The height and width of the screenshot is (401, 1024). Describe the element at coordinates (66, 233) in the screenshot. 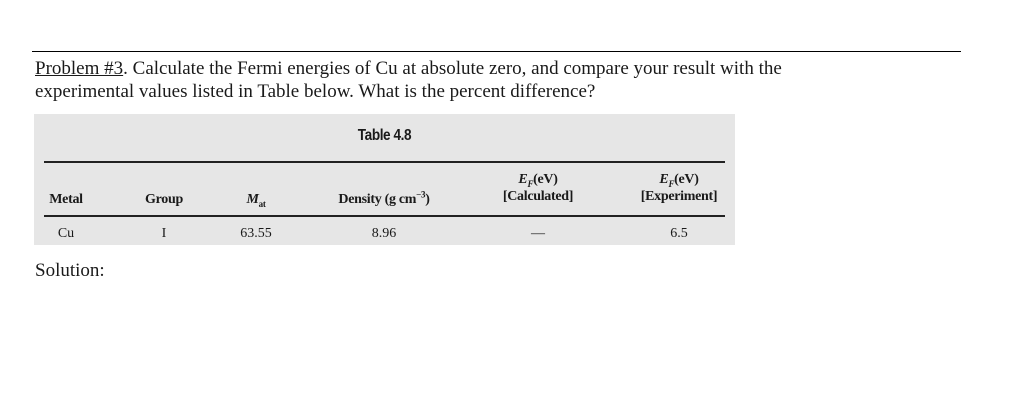

I see `cell-metal: Cu` at that location.